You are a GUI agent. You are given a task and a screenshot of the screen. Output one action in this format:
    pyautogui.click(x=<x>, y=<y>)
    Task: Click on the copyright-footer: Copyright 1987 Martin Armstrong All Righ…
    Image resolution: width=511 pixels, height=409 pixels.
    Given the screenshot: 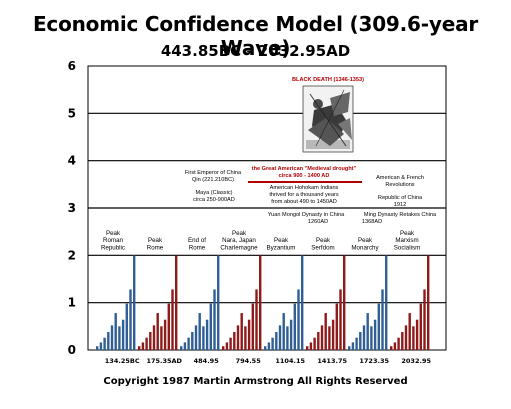 What is the action you would take?
    pyautogui.click(x=255, y=381)
    